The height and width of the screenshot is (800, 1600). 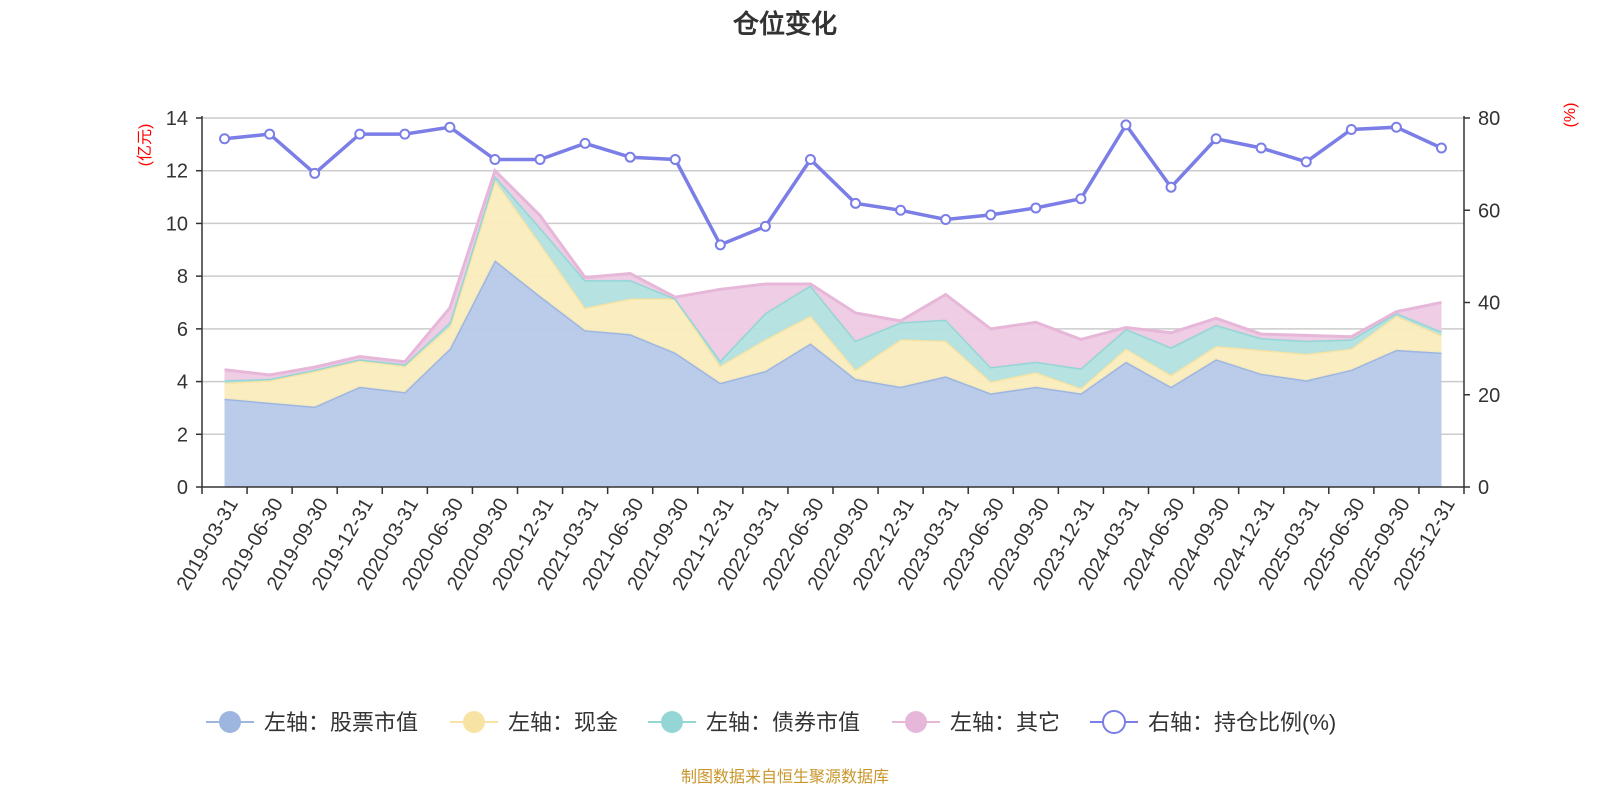 What do you see at coordinates (182, 488) in the screenshot?
I see `left-tick-label-0: 0` at bounding box center [182, 488].